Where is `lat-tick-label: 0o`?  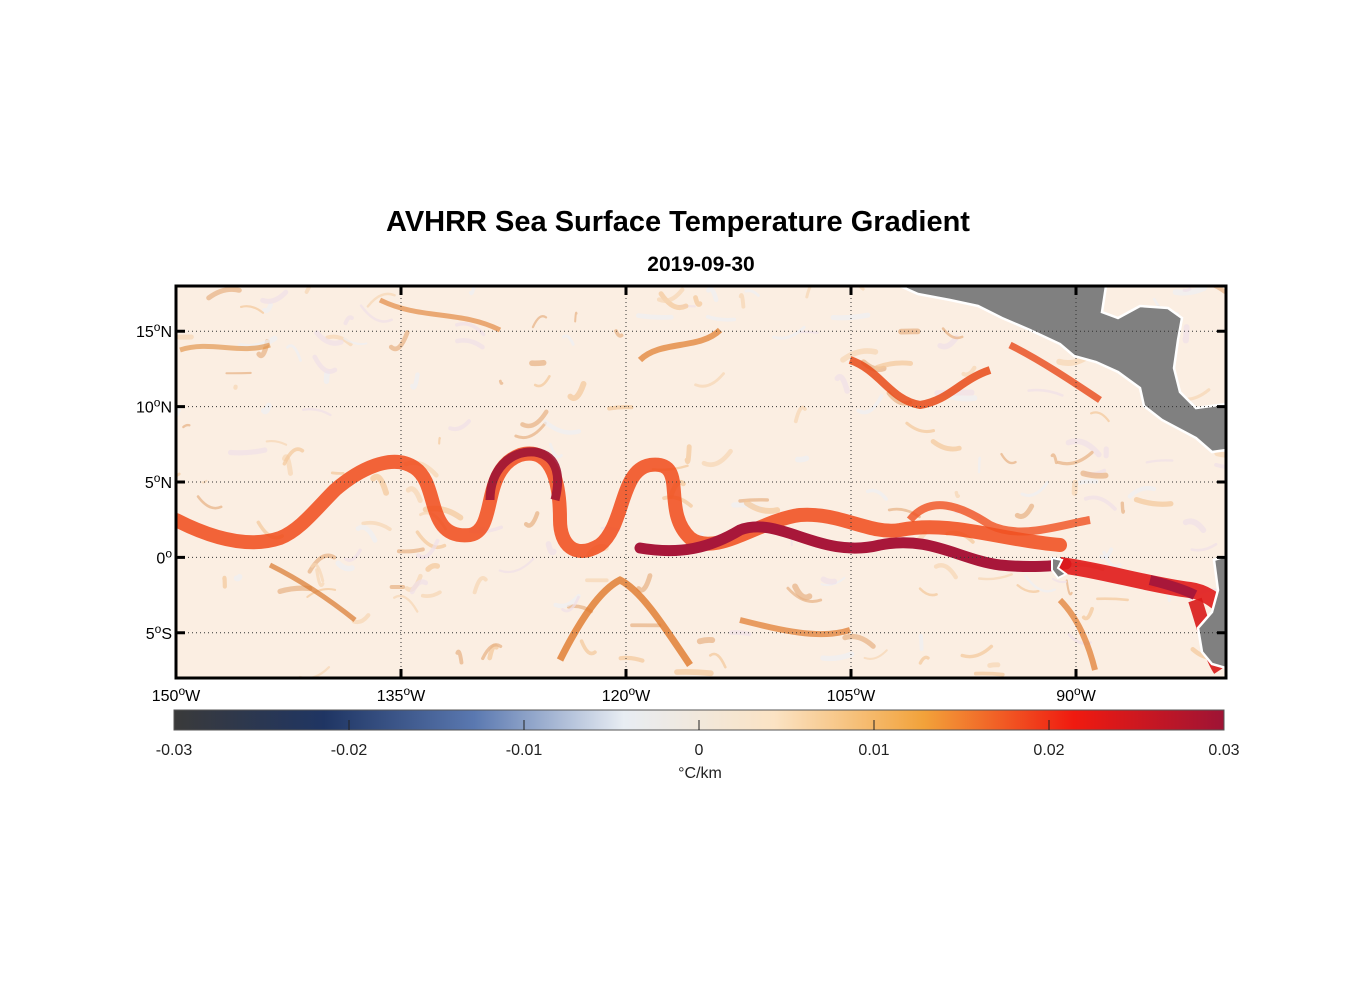 lat-tick-label: 0o is located at coordinates (164, 556).